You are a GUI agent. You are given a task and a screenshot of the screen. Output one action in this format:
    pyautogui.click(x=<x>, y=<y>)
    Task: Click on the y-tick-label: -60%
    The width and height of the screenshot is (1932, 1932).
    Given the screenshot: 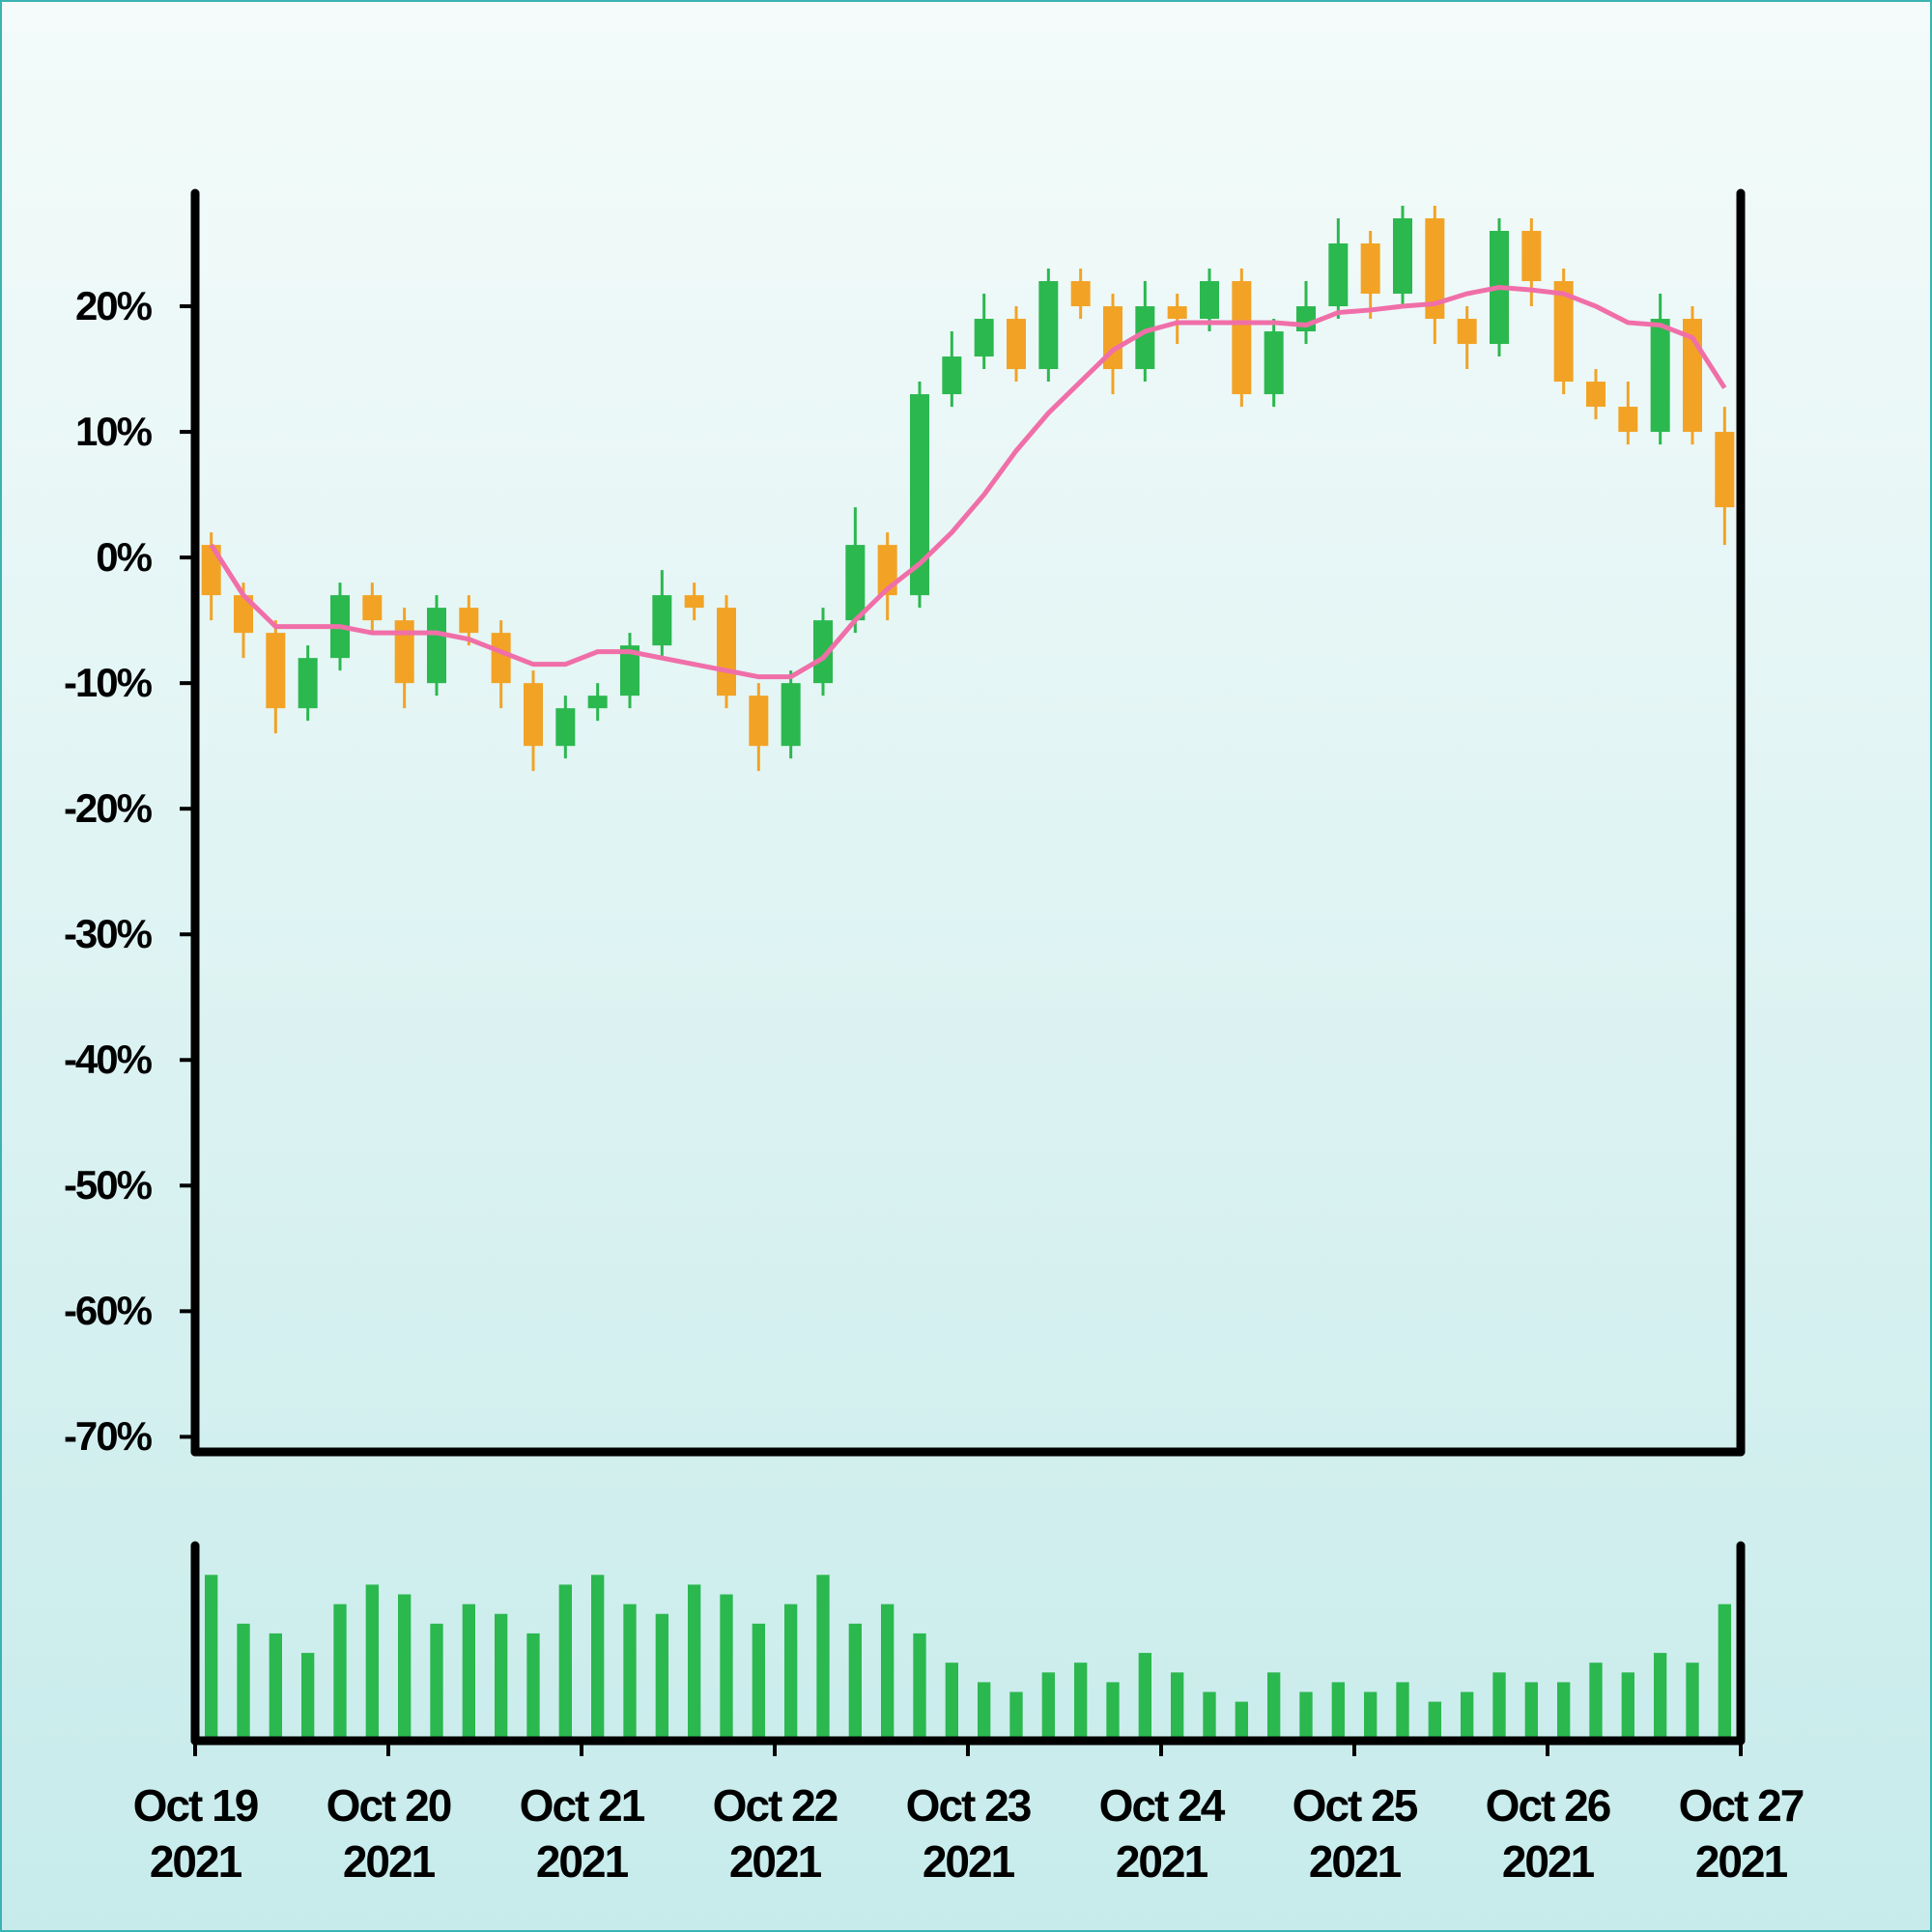 What is the action you would take?
    pyautogui.click(x=108, y=1311)
    